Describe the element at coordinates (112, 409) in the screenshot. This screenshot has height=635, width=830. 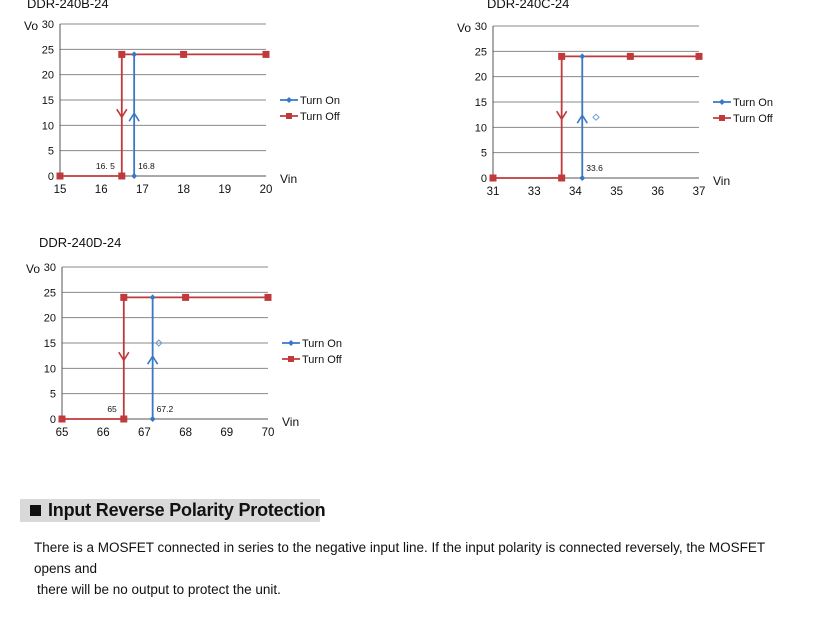
I see `data-label: 65` at that location.